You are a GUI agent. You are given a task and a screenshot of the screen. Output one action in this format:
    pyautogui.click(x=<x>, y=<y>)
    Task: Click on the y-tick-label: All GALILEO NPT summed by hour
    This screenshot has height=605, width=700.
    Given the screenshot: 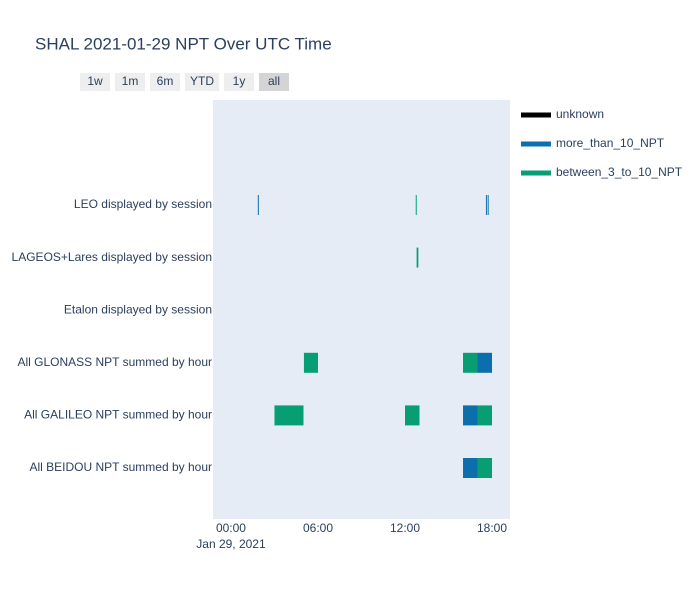 What is the action you would take?
    pyautogui.click(x=118, y=415)
    